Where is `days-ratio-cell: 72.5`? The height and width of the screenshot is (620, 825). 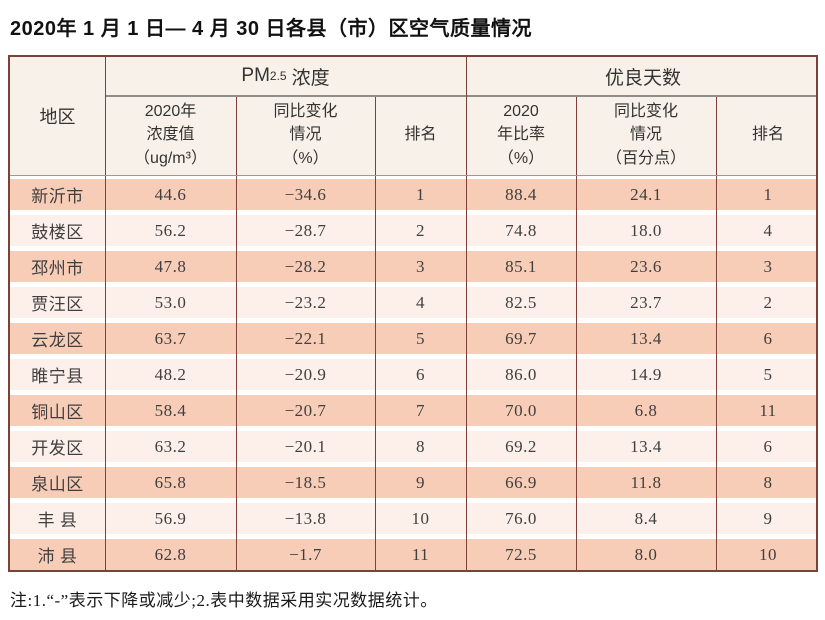
days-ratio-cell: 72.5 is located at coordinates (521, 554).